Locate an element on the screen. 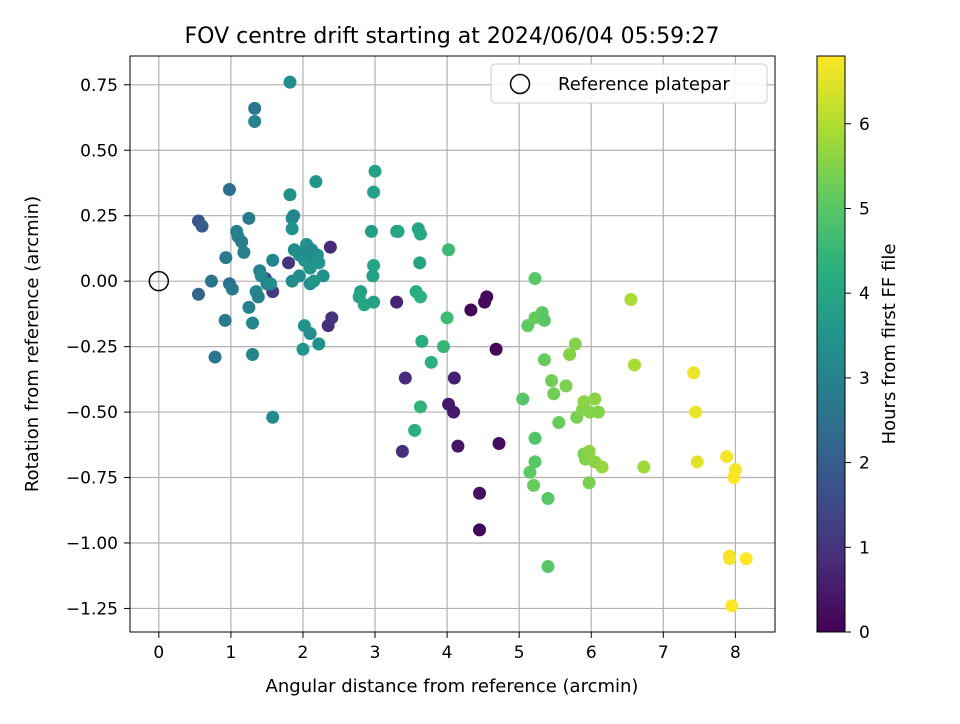 This screenshot has height=724, width=960. legend: Reference platepar is located at coordinates (629, 83).